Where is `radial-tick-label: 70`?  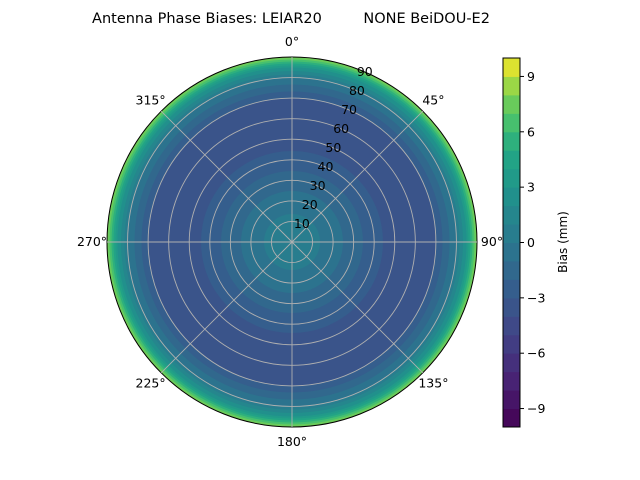
radial-tick-label: 70 is located at coordinates (349, 109).